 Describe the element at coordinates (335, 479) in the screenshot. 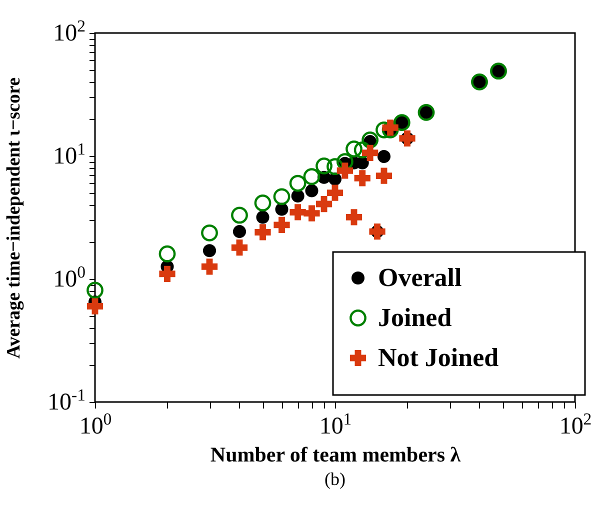

I see `text: (b)` at that location.